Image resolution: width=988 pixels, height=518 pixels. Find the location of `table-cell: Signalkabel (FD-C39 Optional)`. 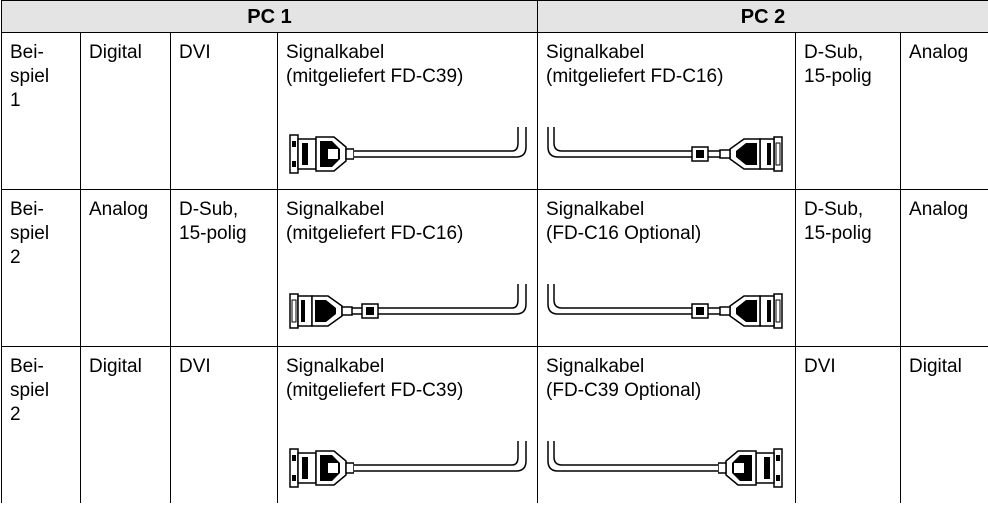

table-cell: Signalkabel (FD-C39 Optional) is located at coordinates (667, 424).